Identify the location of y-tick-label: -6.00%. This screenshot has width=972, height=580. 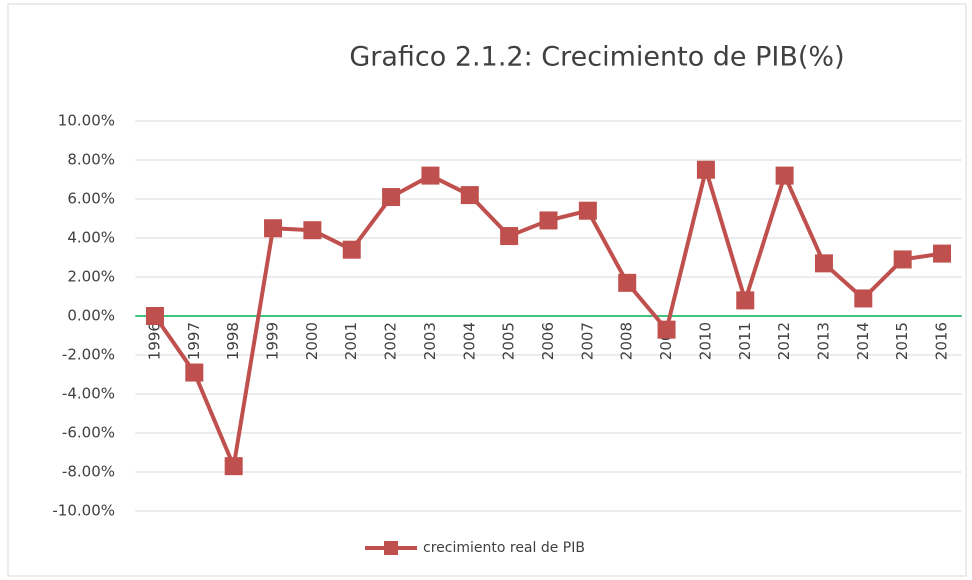
(88, 433).